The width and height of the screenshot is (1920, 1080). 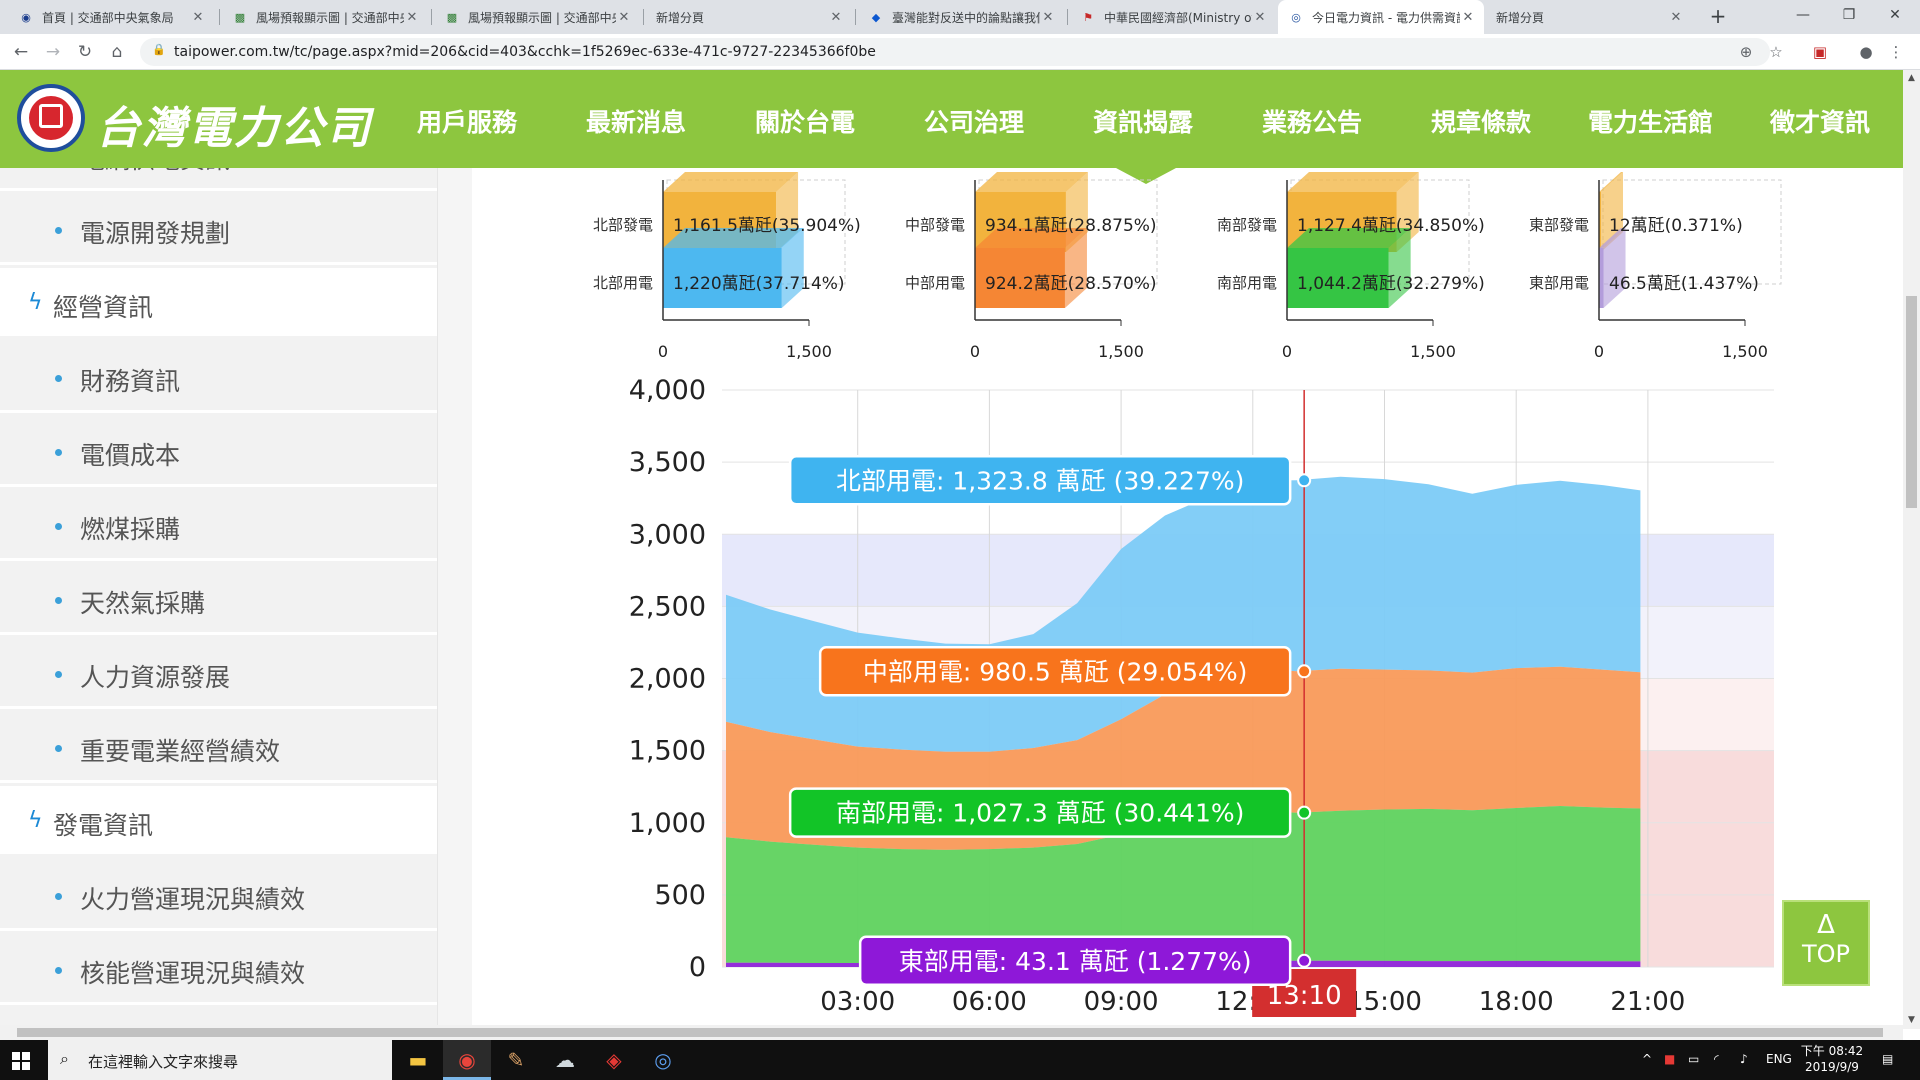 I want to click on browser-tab: ⚑ 中華民國經濟部(Ministry of ✕, so click(x=1173, y=17).